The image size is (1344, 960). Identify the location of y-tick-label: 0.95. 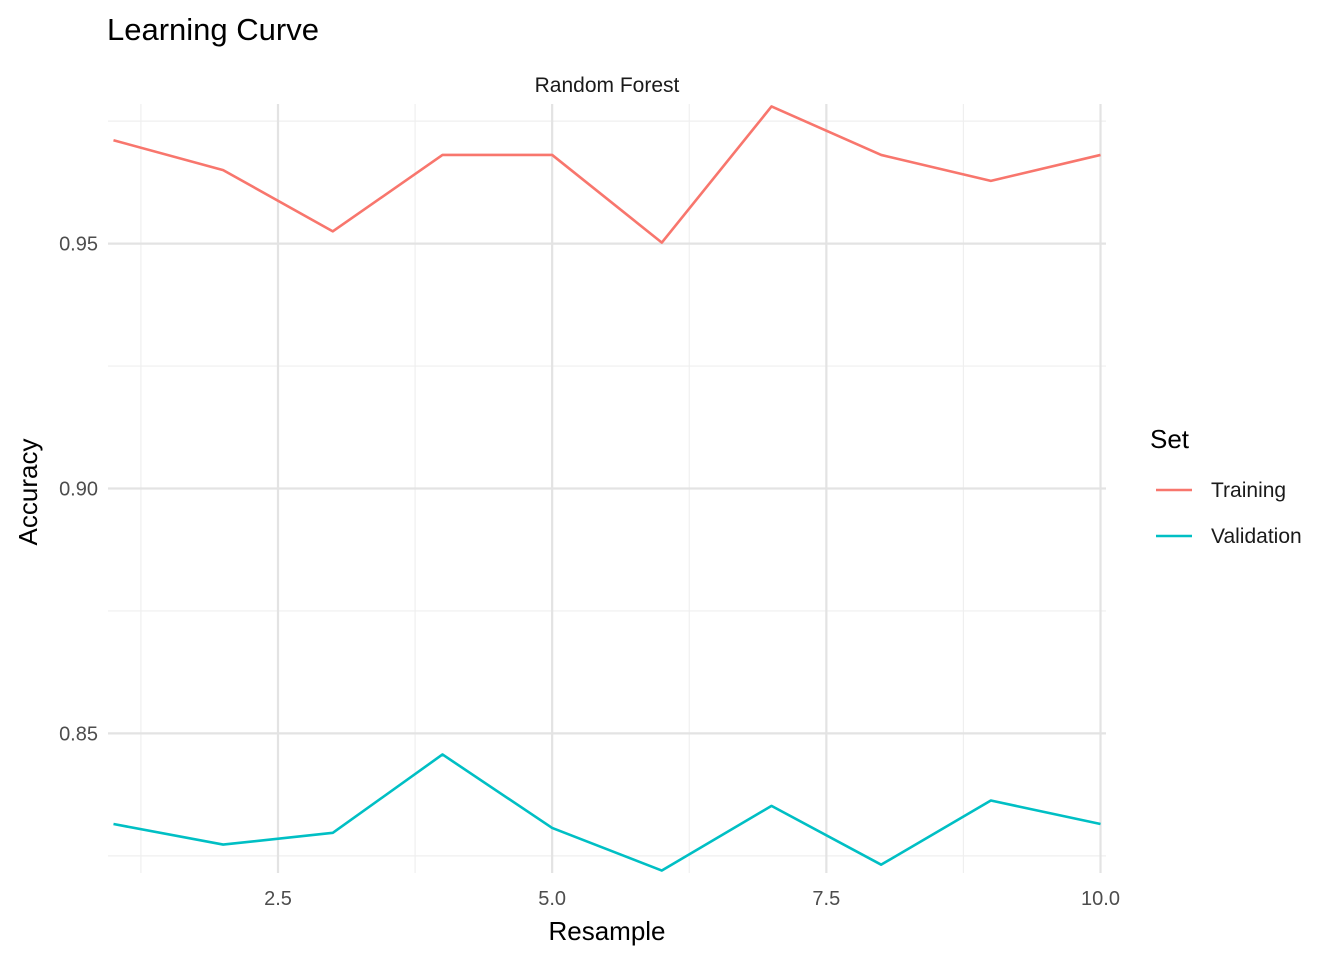
(78, 245).